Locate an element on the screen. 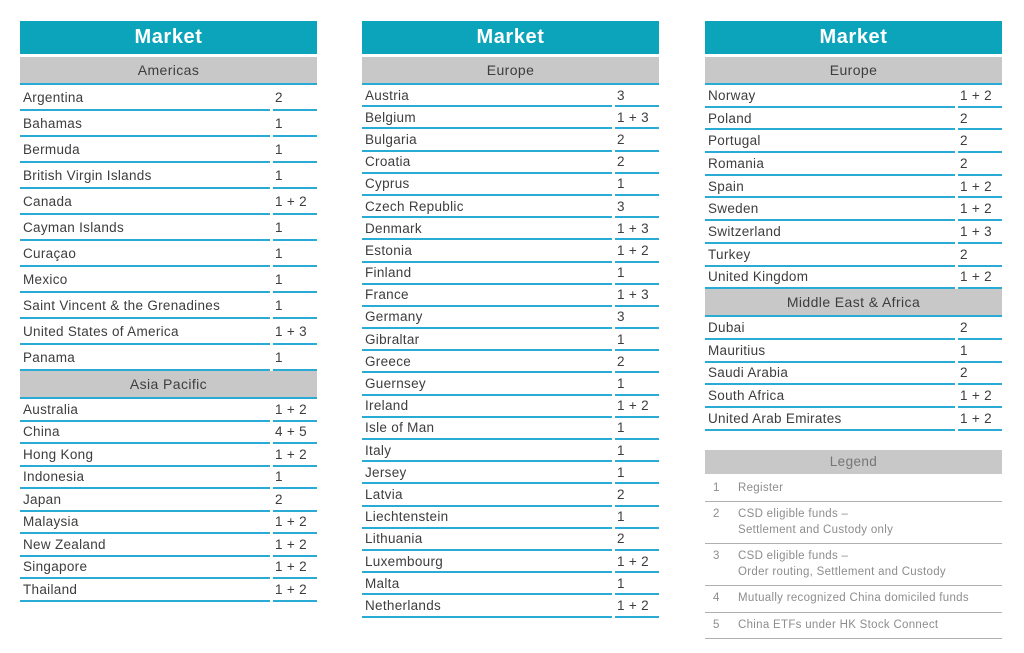 Image resolution: width=1024 pixels, height=653 pixels. table-row: Bulgaria 2 is located at coordinates (510, 140).